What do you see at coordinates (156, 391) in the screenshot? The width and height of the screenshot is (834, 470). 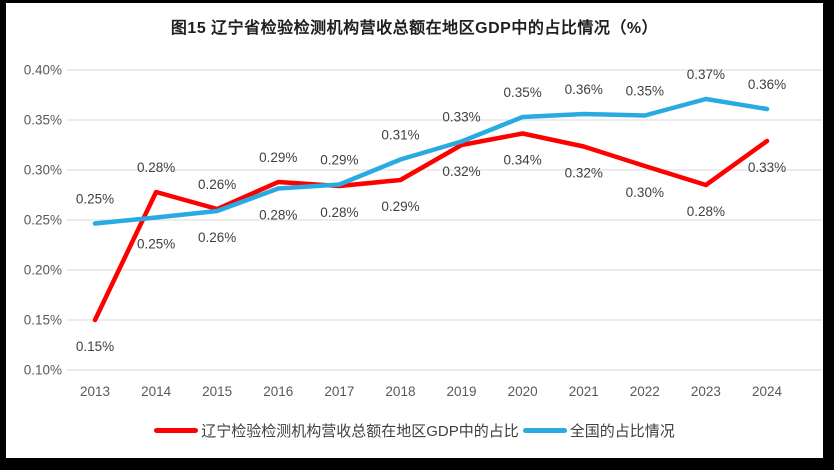 I see `x-axis-tick-label: 2014` at bounding box center [156, 391].